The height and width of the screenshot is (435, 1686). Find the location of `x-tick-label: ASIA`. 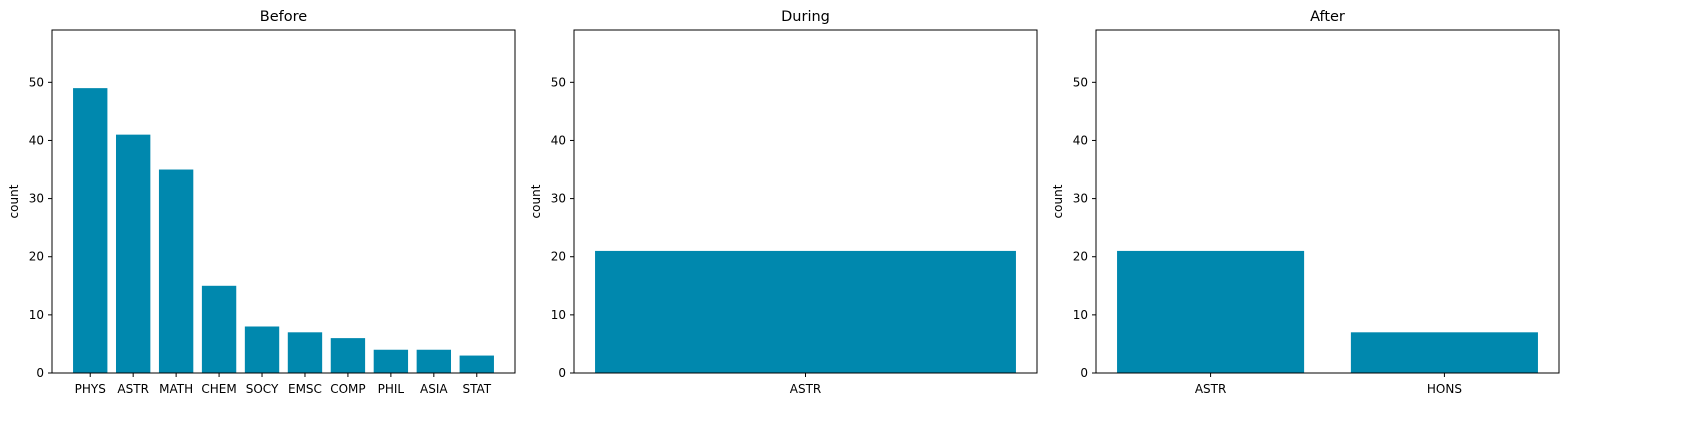

x-tick-label: ASIA is located at coordinates (434, 389).